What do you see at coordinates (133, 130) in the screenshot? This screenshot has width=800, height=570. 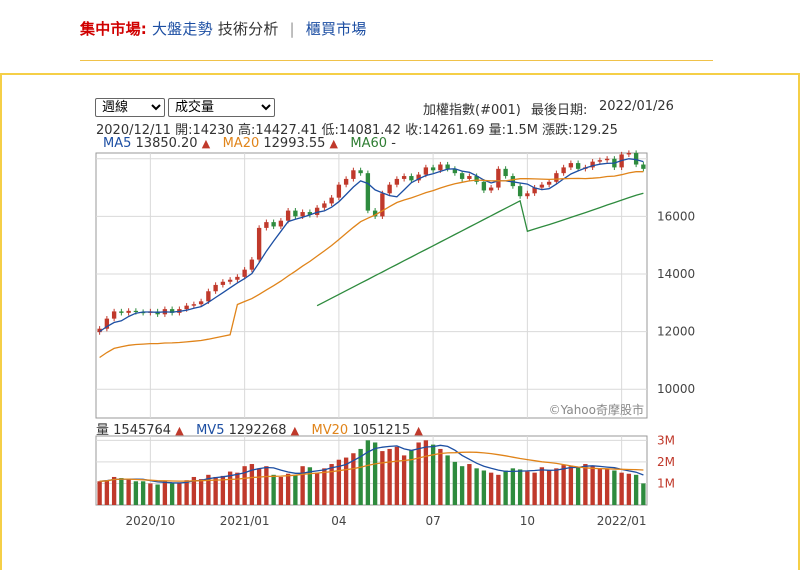 I see `ohlc-date: 2020/12/11` at bounding box center [133, 130].